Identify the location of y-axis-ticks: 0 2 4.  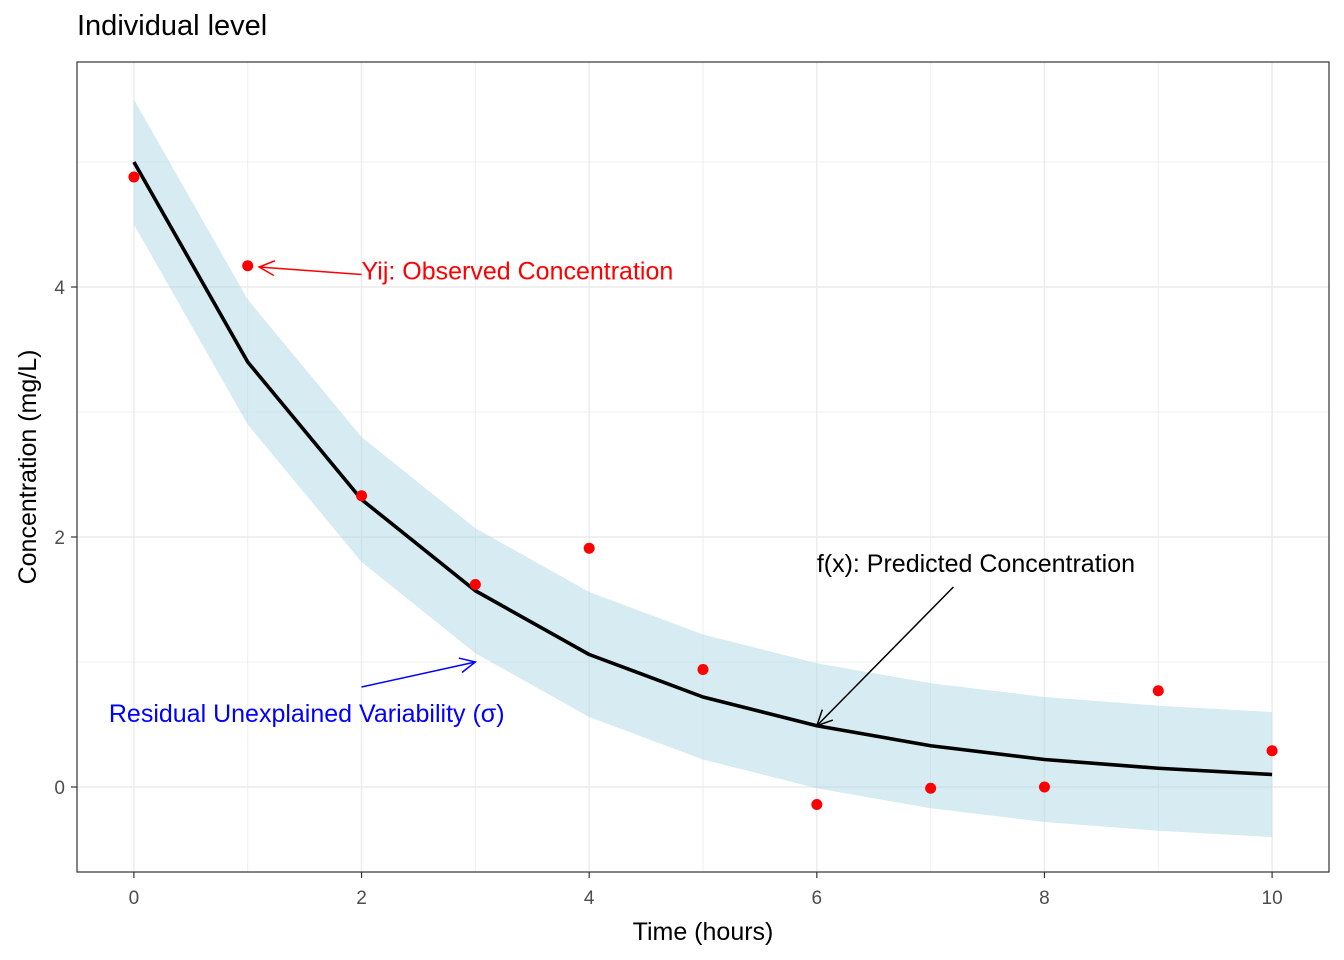
(65, 538).